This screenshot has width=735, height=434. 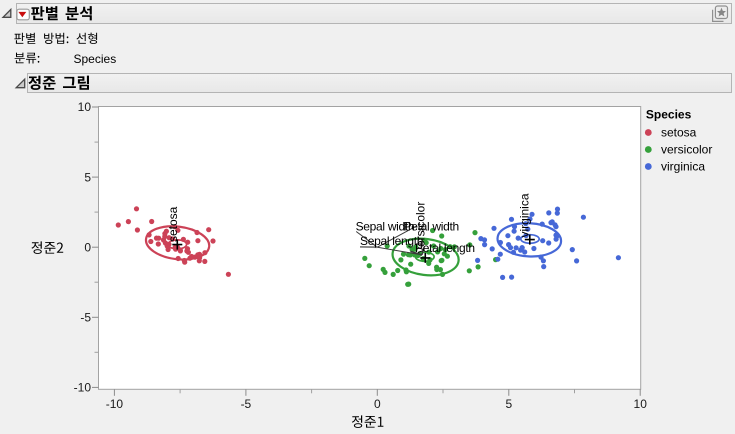 What do you see at coordinates (431, 227) in the screenshot?
I see `svg-text: Petal width` at bounding box center [431, 227].